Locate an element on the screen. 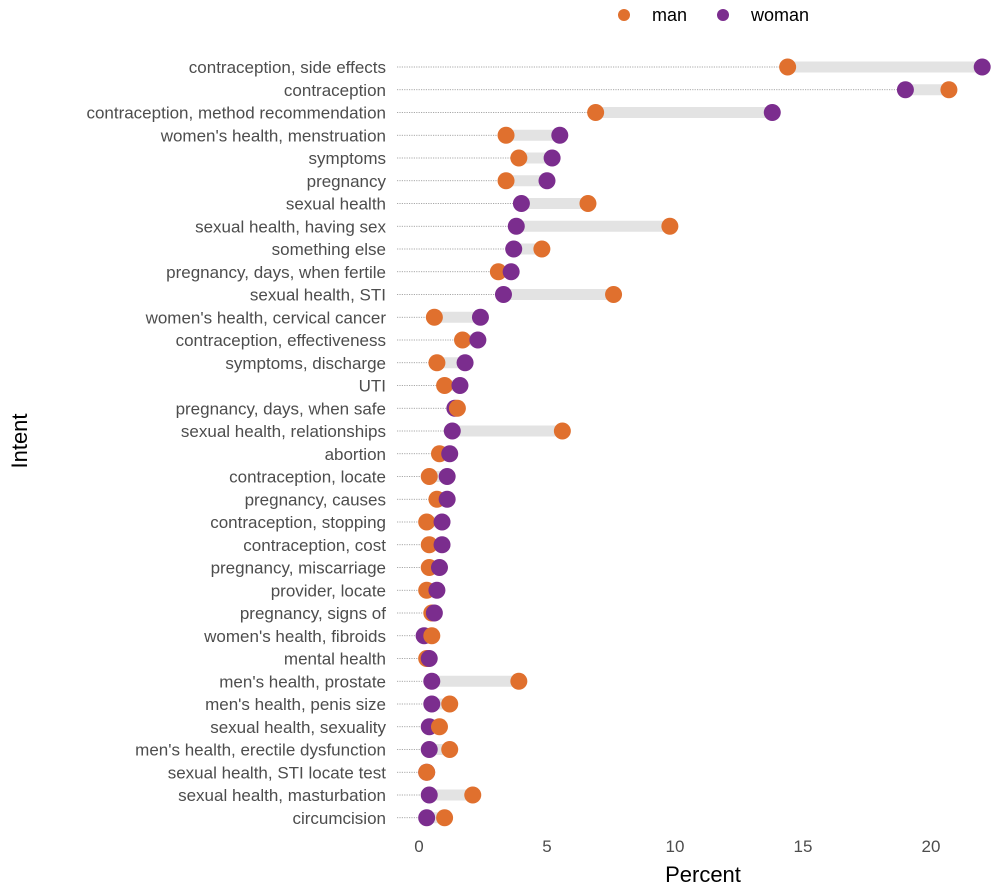 Image resolution: width=1000 pixels, height=894 pixels. point-man-contraception-locate is located at coordinates (429, 476).